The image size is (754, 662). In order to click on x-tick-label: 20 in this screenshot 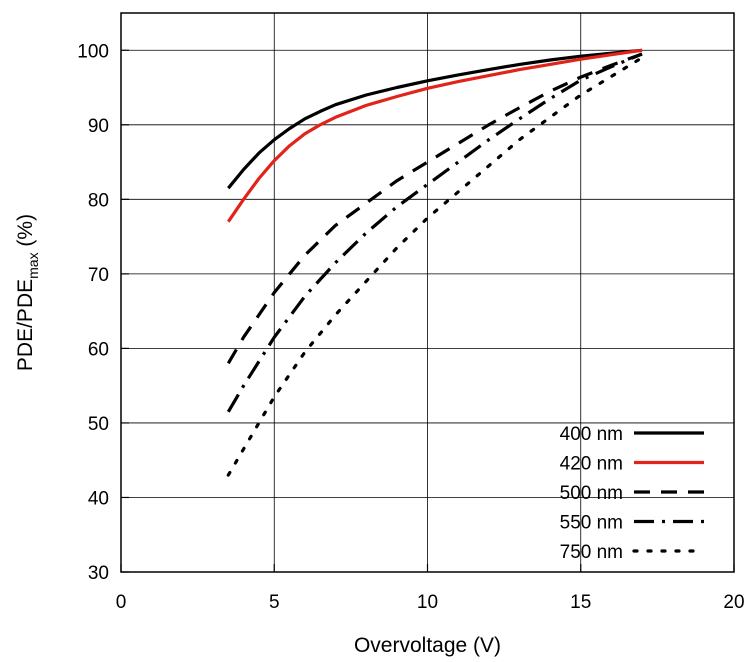, I will do `click(733, 602)`.